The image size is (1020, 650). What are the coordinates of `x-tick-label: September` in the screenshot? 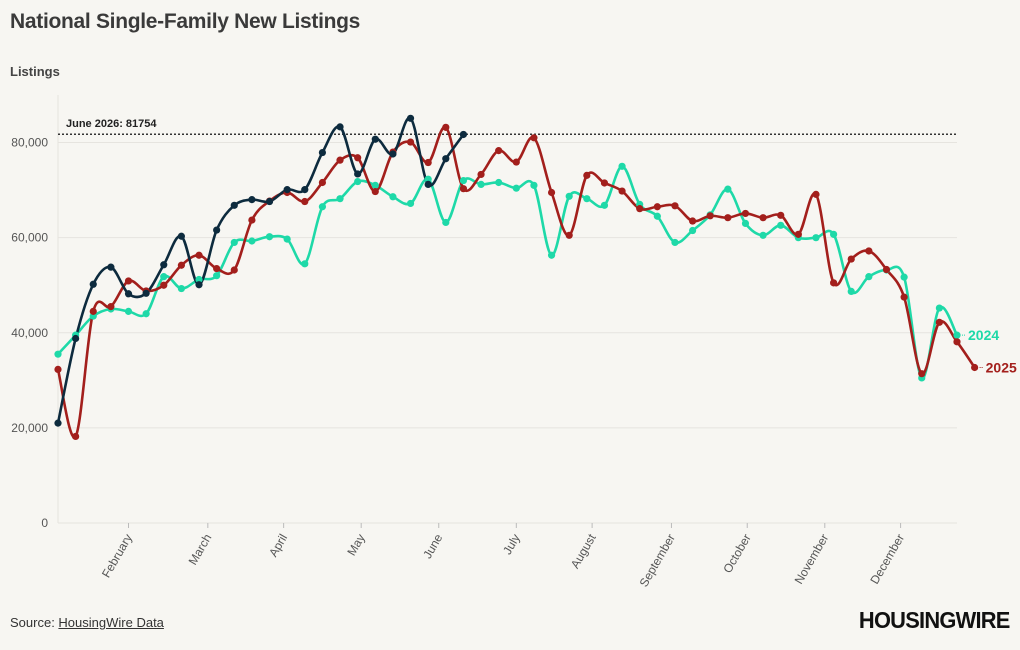 It's located at (657, 561).